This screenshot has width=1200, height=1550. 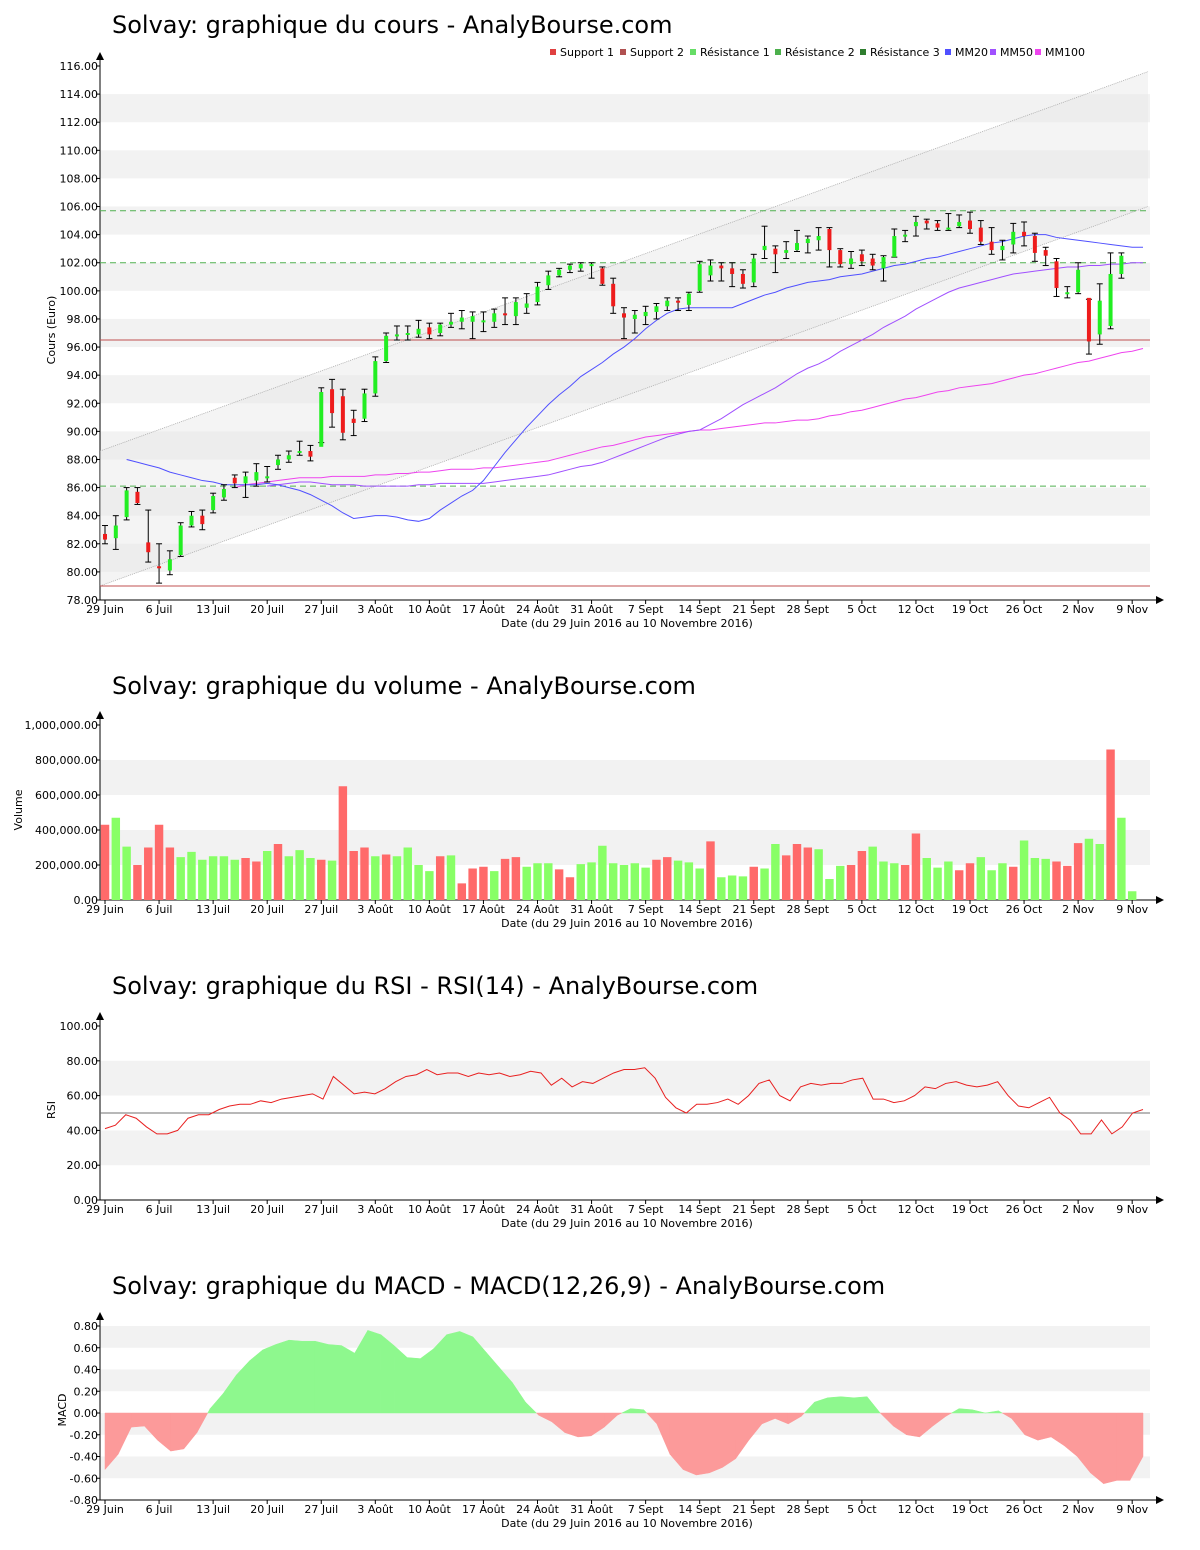 What do you see at coordinates (916, 1209) in the screenshot?
I see `rsi-x-tick-label: 12 Oct` at bounding box center [916, 1209].